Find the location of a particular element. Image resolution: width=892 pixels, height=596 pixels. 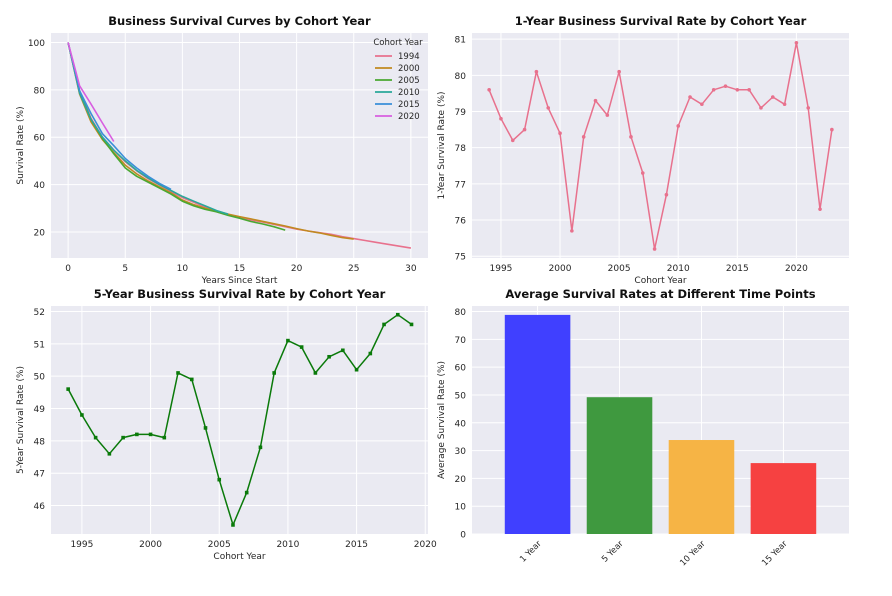

bar-15-year is located at coordinates (783, 498).